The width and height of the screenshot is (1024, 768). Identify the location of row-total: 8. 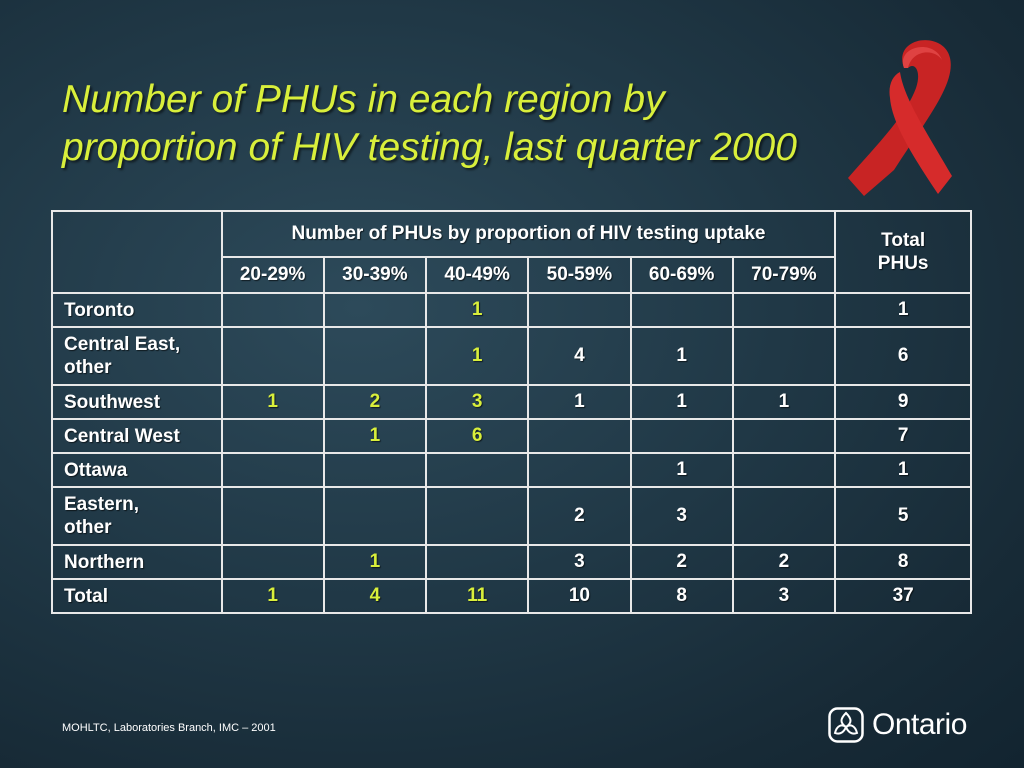
(903, 562).